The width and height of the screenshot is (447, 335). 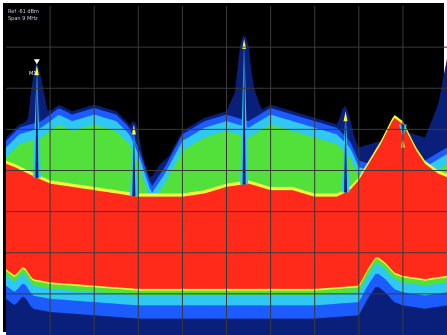 I want to click on readout-line-ref: Ref -61 dBm, so click(x=23, y=12).